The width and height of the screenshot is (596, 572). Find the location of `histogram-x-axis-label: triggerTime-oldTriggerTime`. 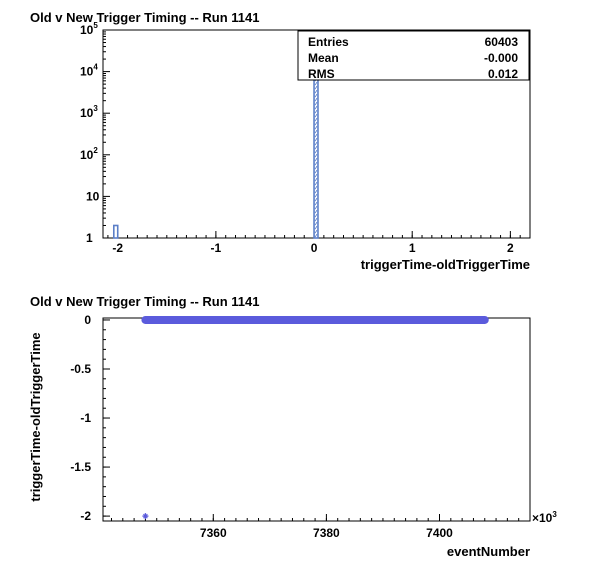

histogram-x-axis-label: triggerTime-oldTriggerTime is located at coordinates (445, 264).